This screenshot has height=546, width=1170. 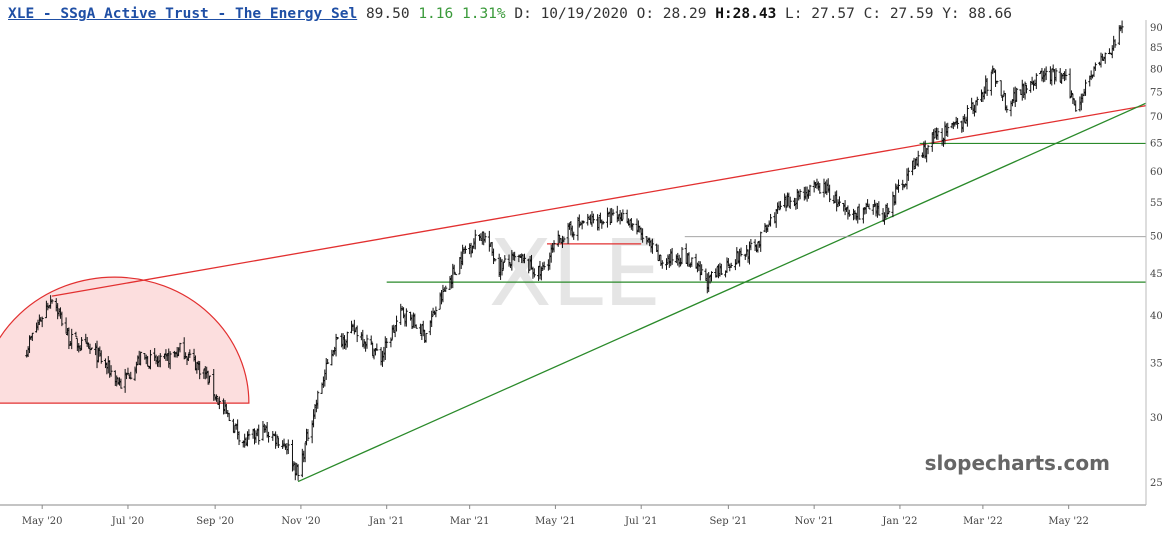 What do you see at coordinates (1156, 28) in the screenshot?
I see `y-tick-label: 90` at bounding box center [1156, 28].